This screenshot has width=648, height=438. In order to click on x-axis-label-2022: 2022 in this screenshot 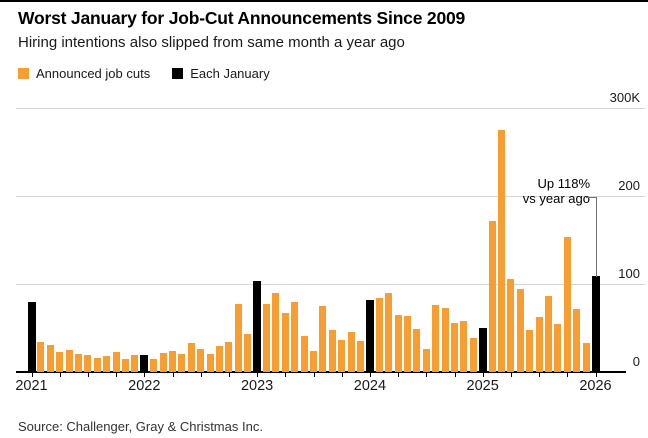, I will do `click(144, 386)`.